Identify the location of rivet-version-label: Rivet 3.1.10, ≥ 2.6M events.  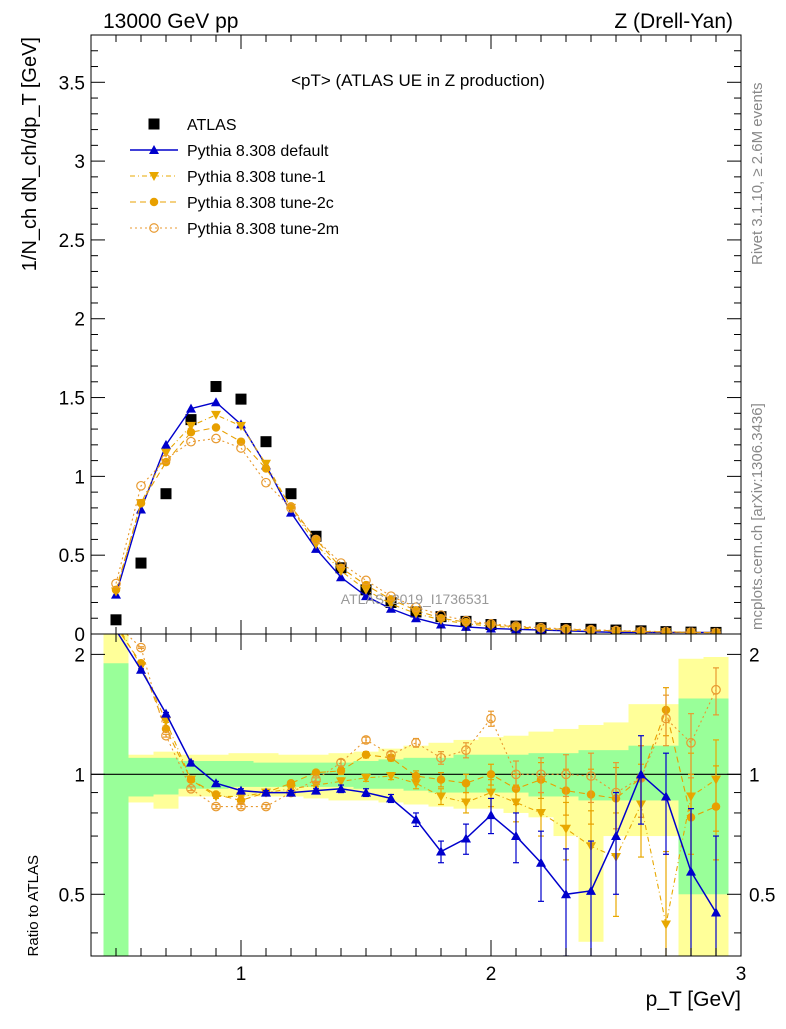
(757, 174).